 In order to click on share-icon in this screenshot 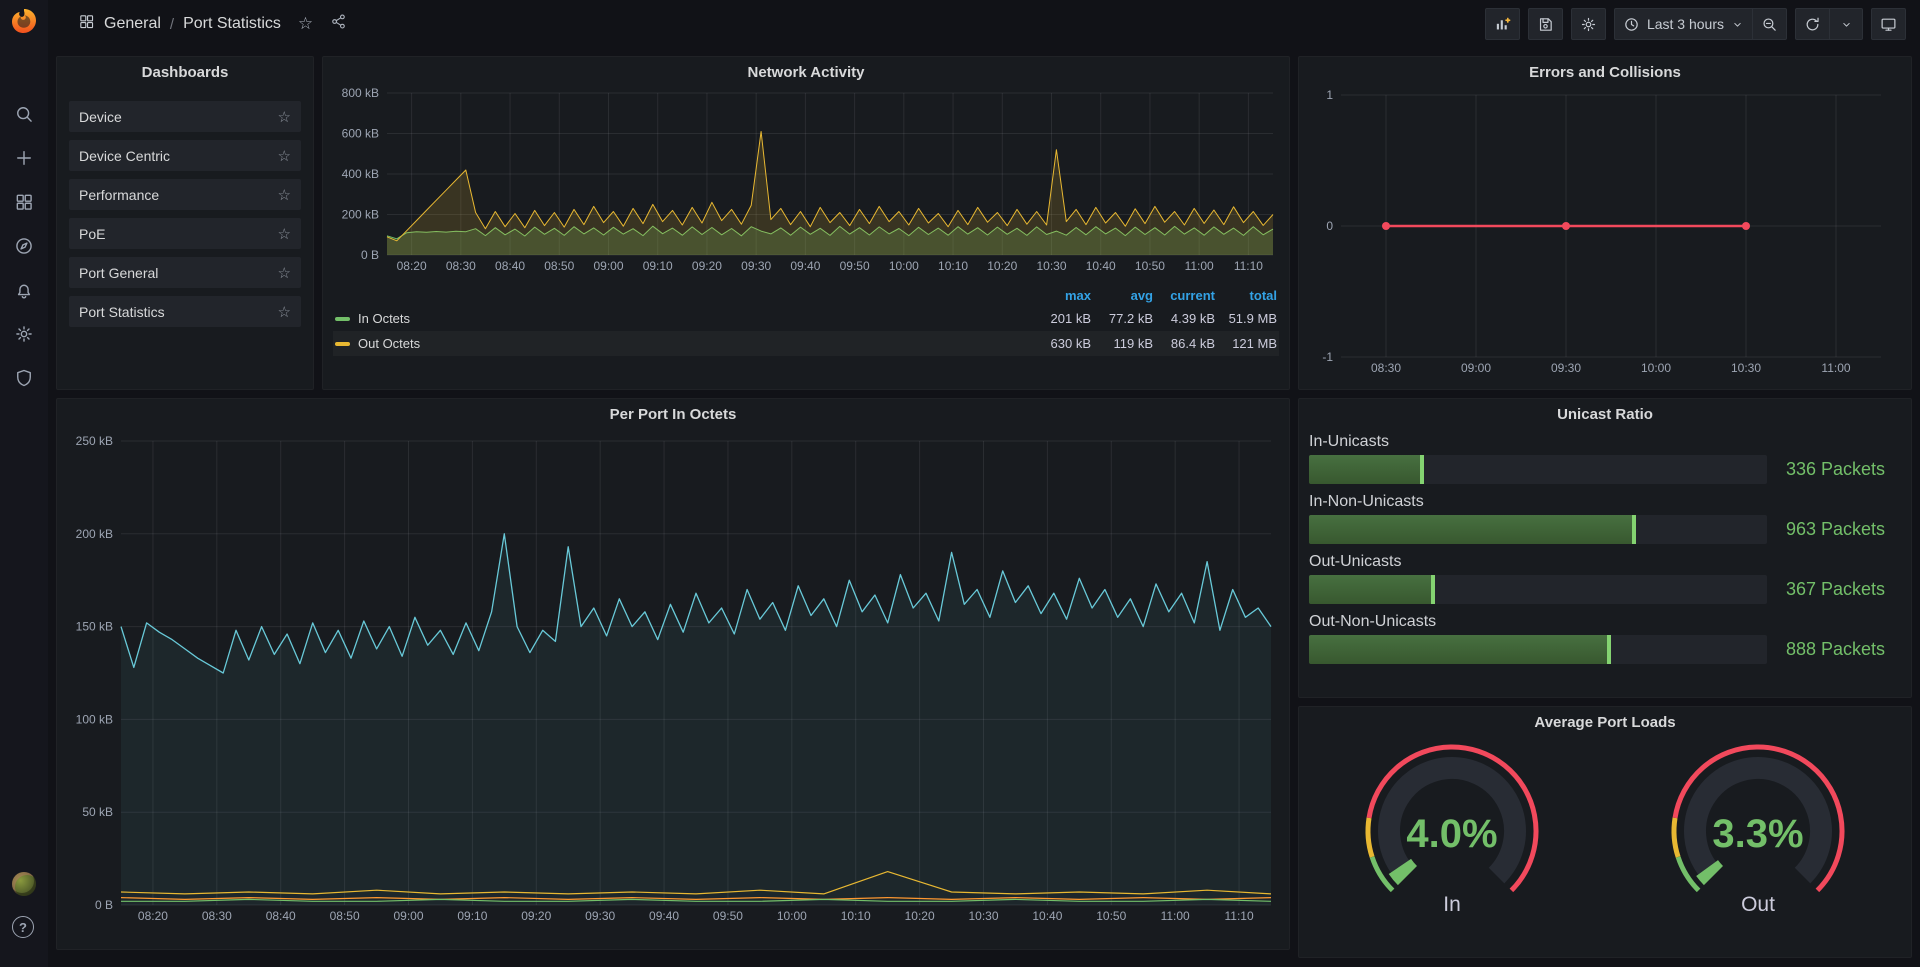, I will do `click(338, 24)`.